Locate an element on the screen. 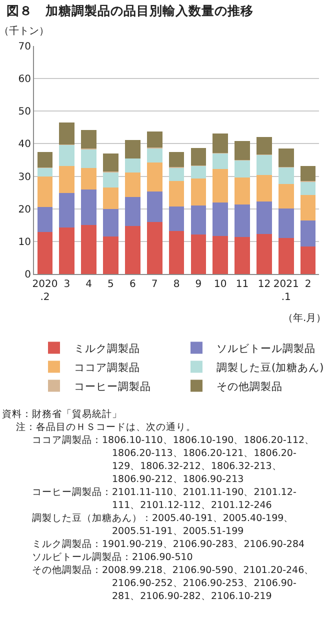 The image size is (327, 640). x-axis-title: （年.月） is located at coordinates (304, 318).